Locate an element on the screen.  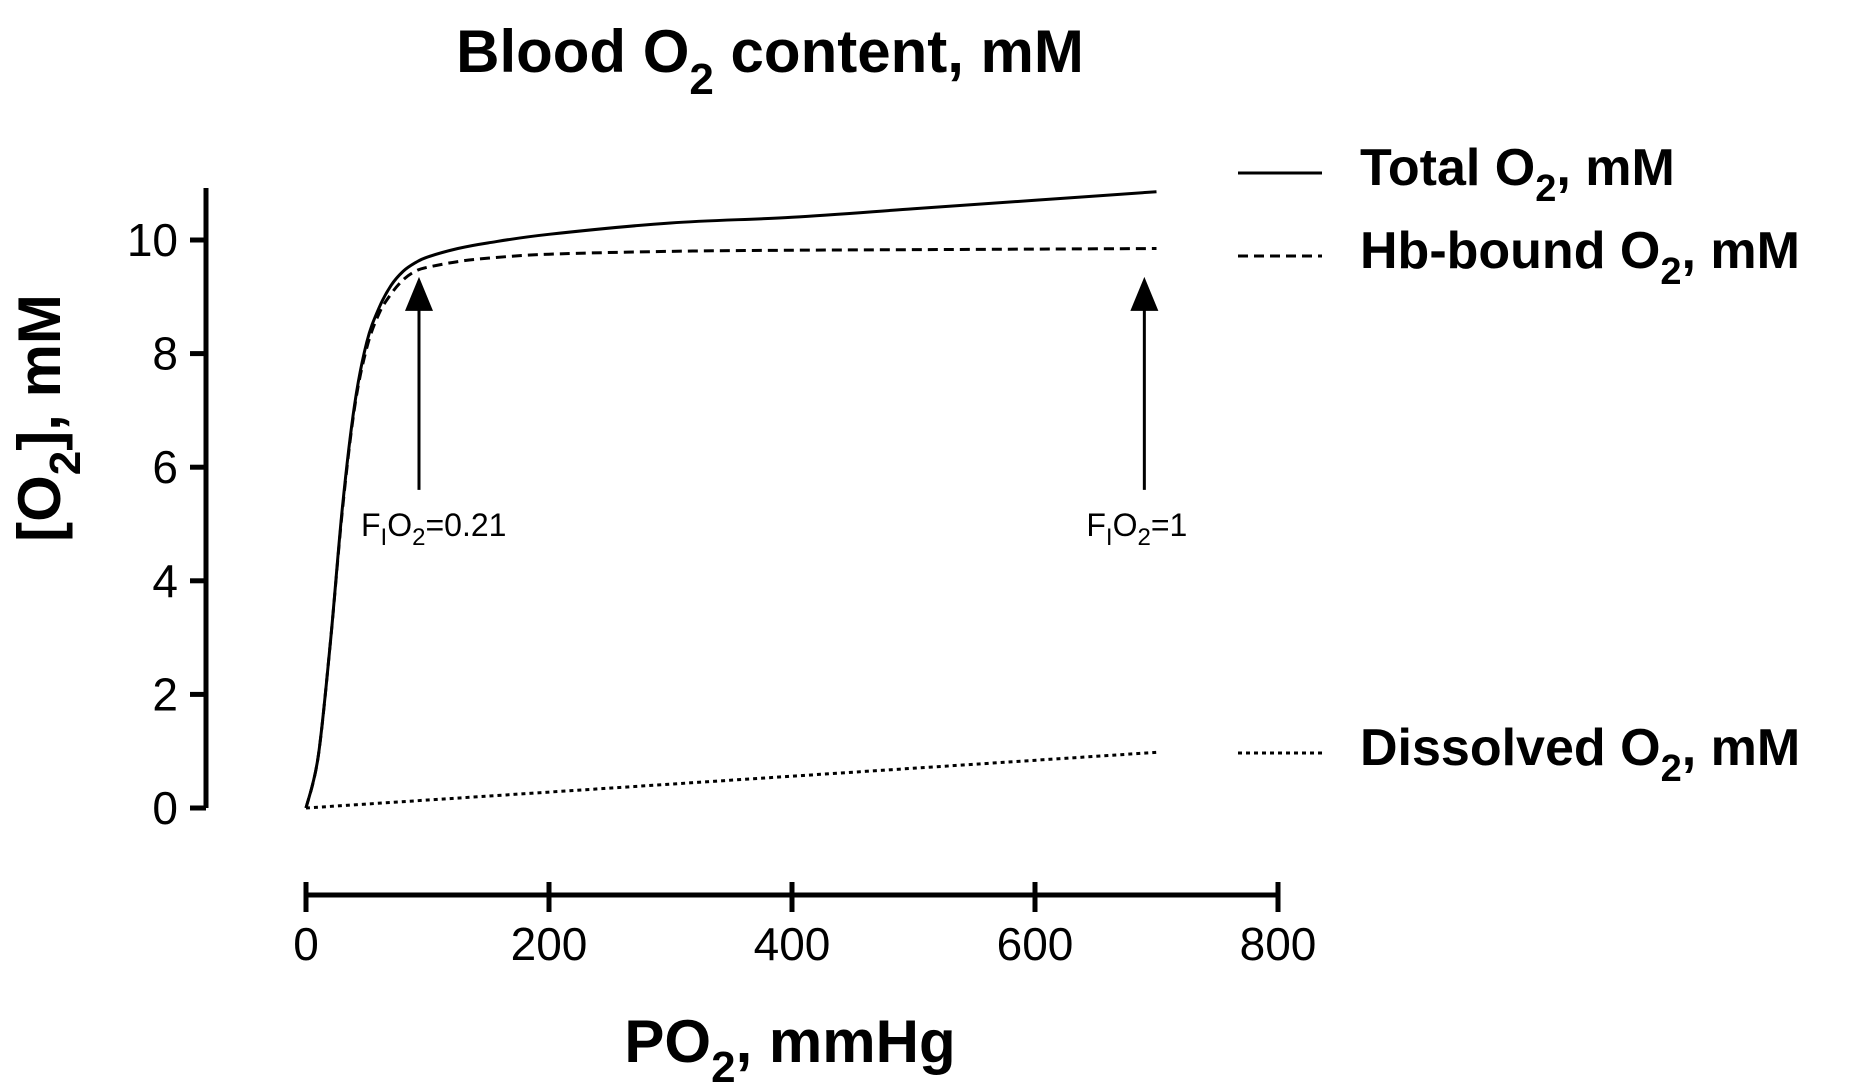
x-tick-label: 800 is located at coordinates (1278, 944).